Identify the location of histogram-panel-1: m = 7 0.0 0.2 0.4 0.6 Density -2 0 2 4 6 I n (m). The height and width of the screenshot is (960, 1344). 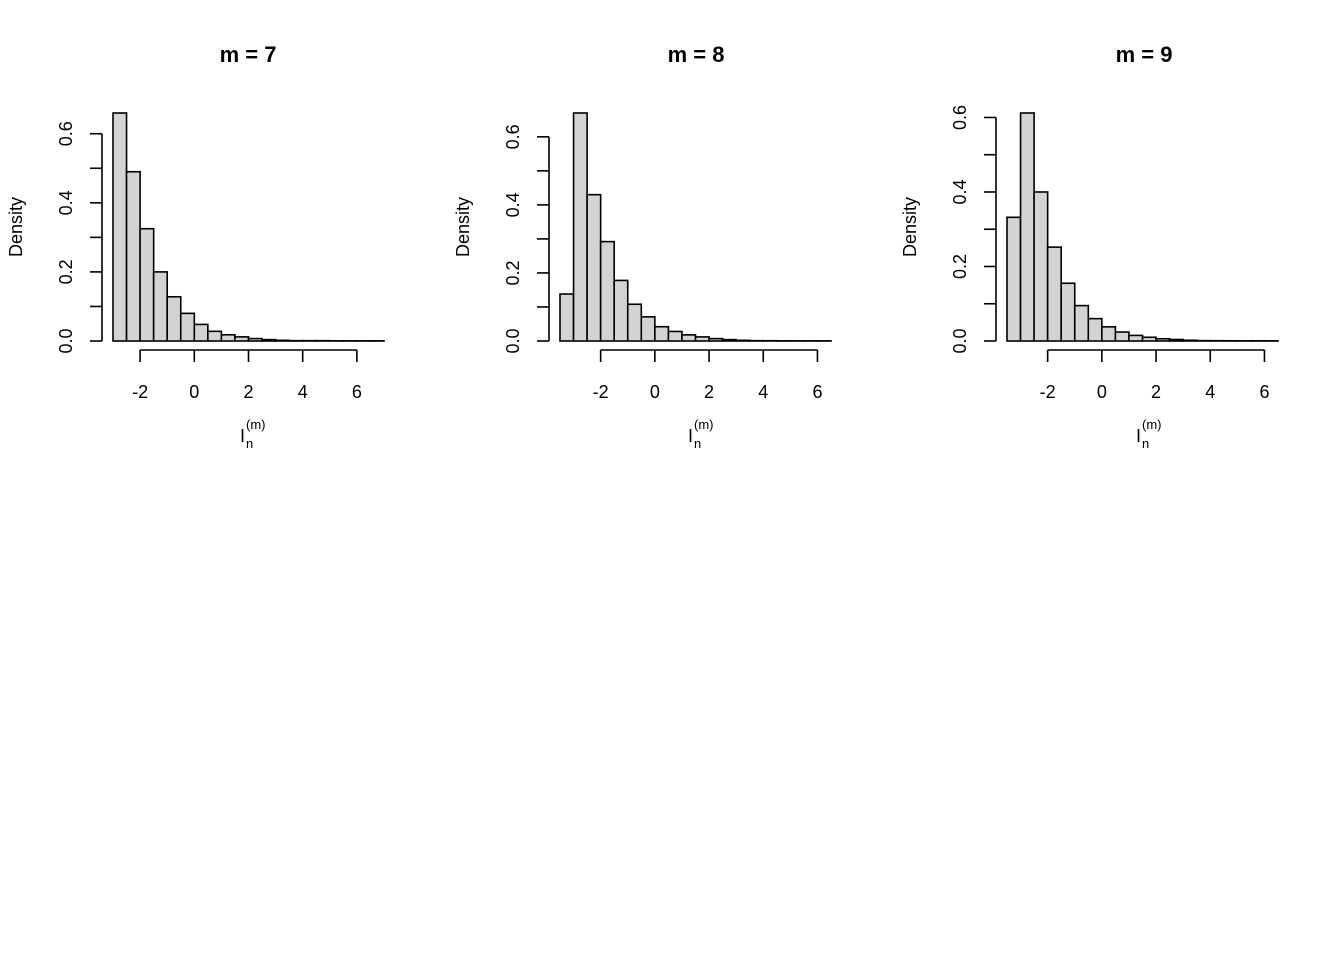
(195, 246).